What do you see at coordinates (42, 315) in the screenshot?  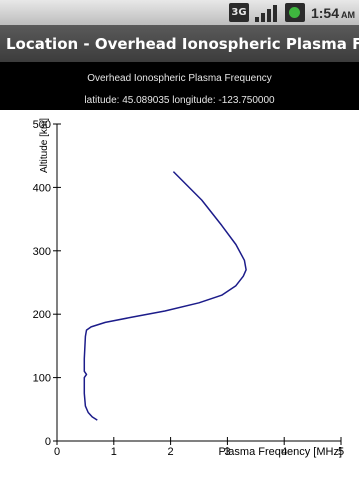 I see `y-tick-label-2: 200` at bounding box center [42, 315].